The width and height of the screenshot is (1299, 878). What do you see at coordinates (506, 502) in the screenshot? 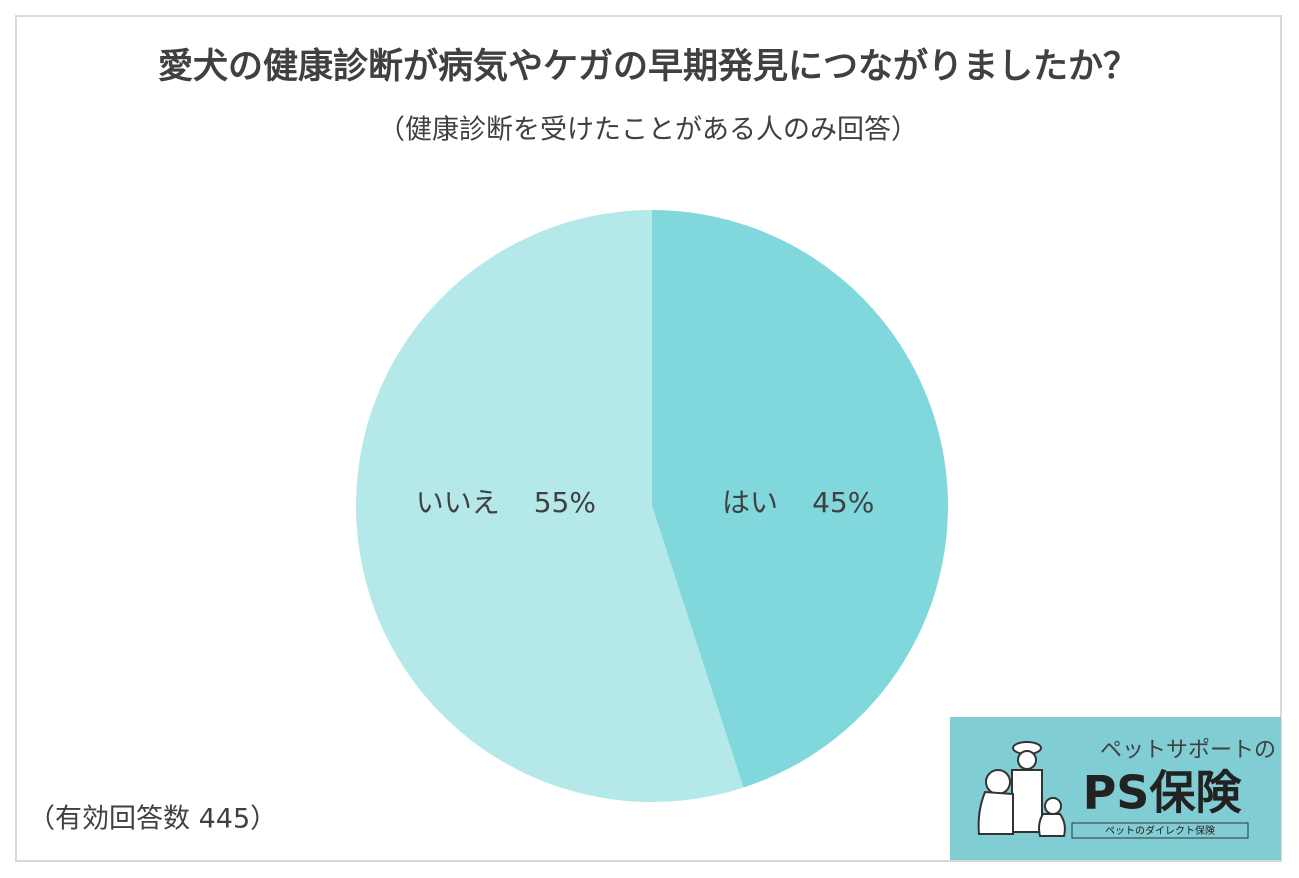
I see `data-label: いいえ 55%` at bounding box center [506, 502].